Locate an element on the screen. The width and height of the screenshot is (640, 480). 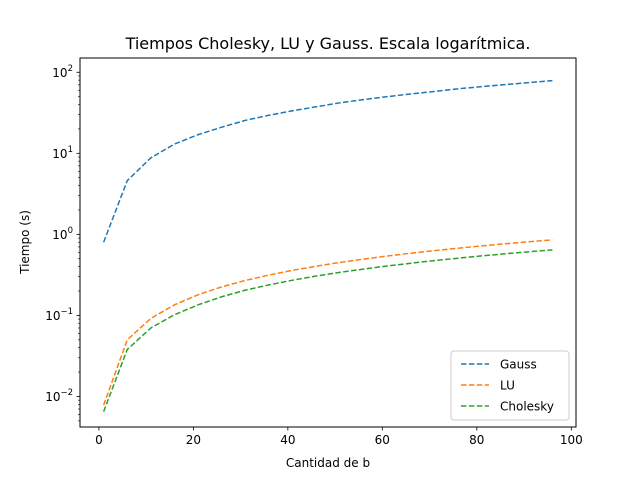
y-tick-label: 10¹ is located at coordinates (62, 153).